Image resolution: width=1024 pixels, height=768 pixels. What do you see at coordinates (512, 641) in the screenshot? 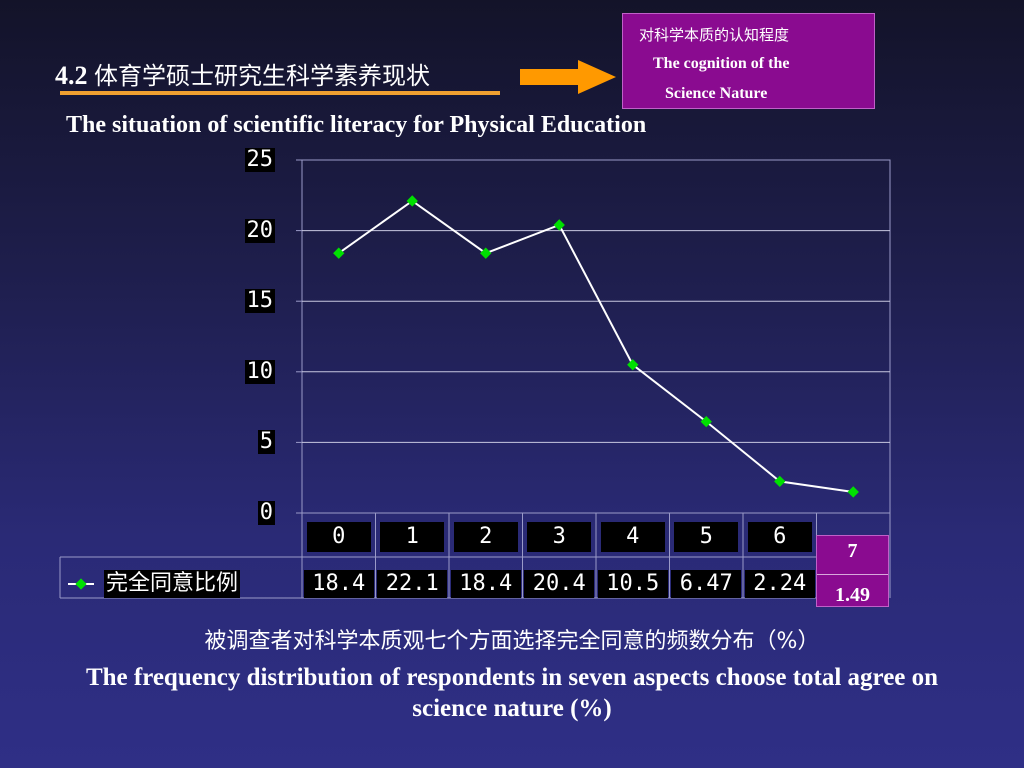
I see `caption-zh: 被调查者对科学本质观七个方面选择完全同意的频数分布（%）` at bounding box center [512, 641].